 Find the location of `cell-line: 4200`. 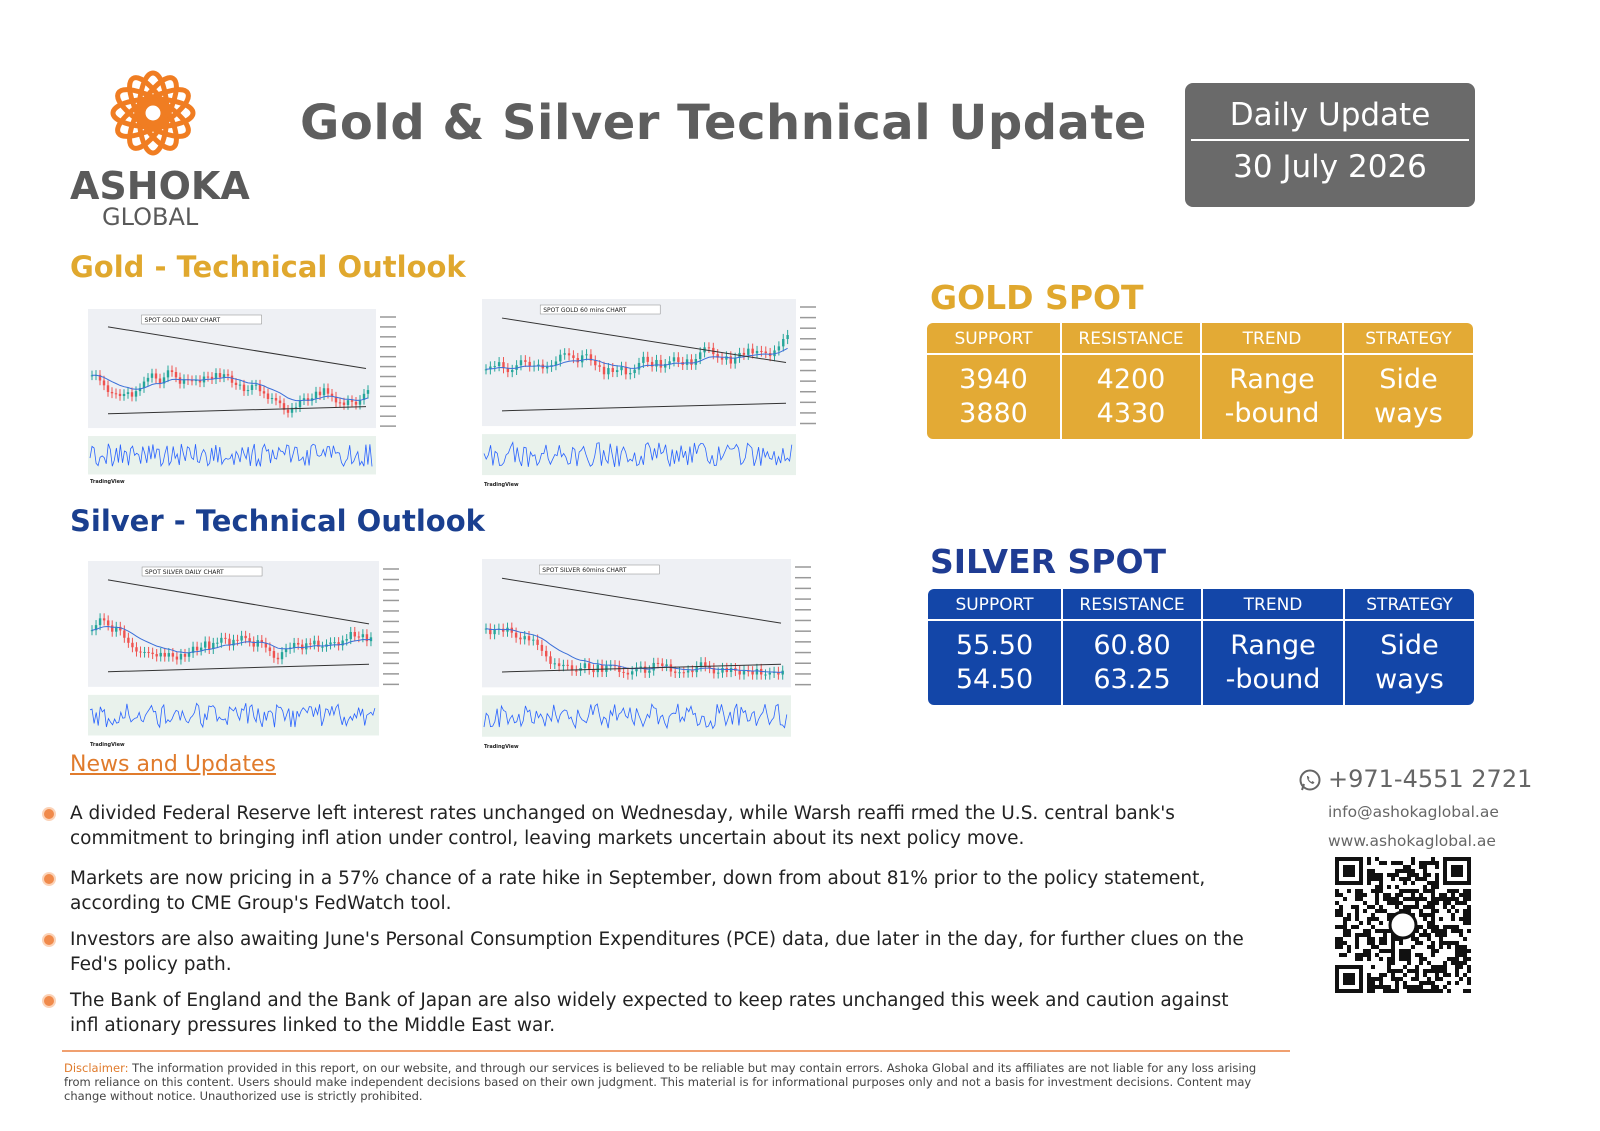

cell-line: 4200 is located at coordinates (1131, 379).